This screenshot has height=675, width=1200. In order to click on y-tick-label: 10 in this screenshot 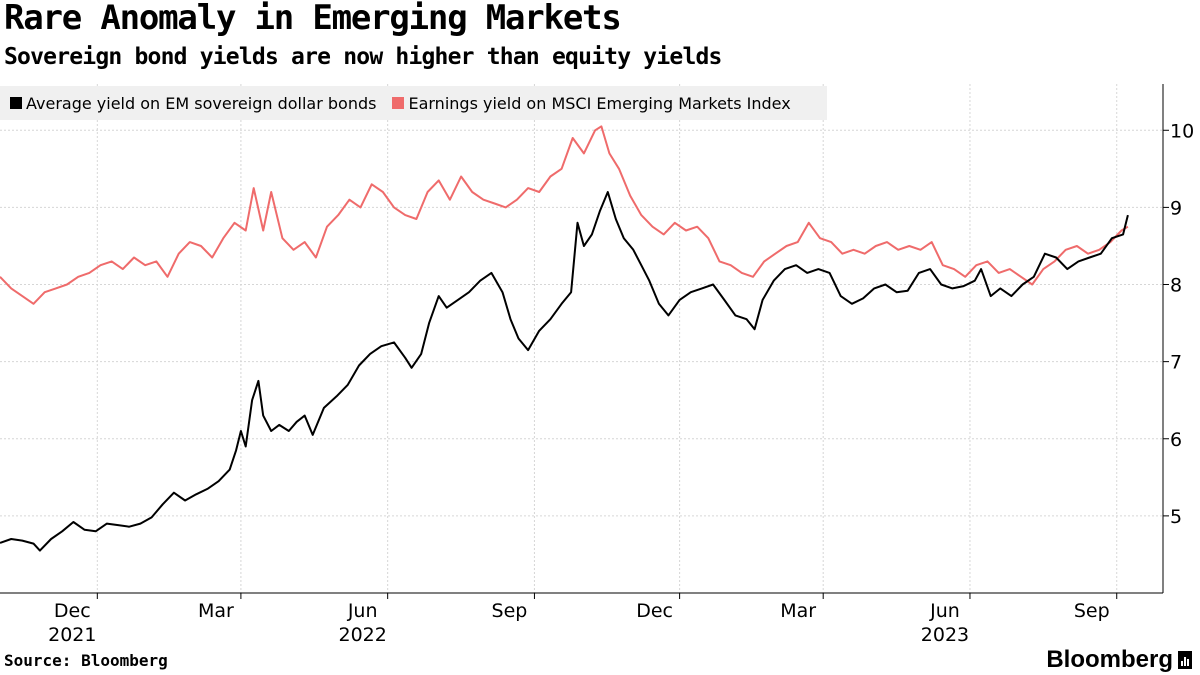, I will do `click(1182, 131)`.